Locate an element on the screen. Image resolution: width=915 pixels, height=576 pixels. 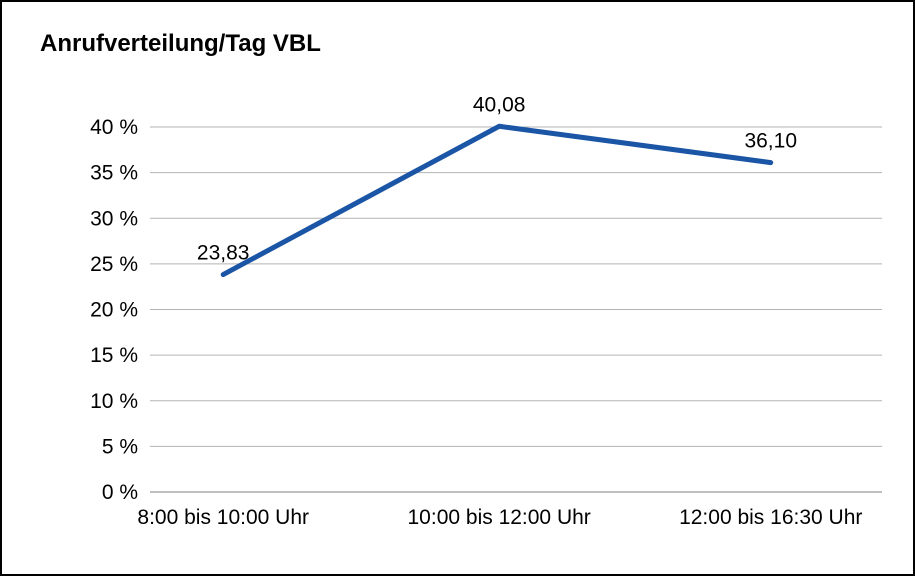
y-tick-label: 15 % is located at coordinates (114, 355).